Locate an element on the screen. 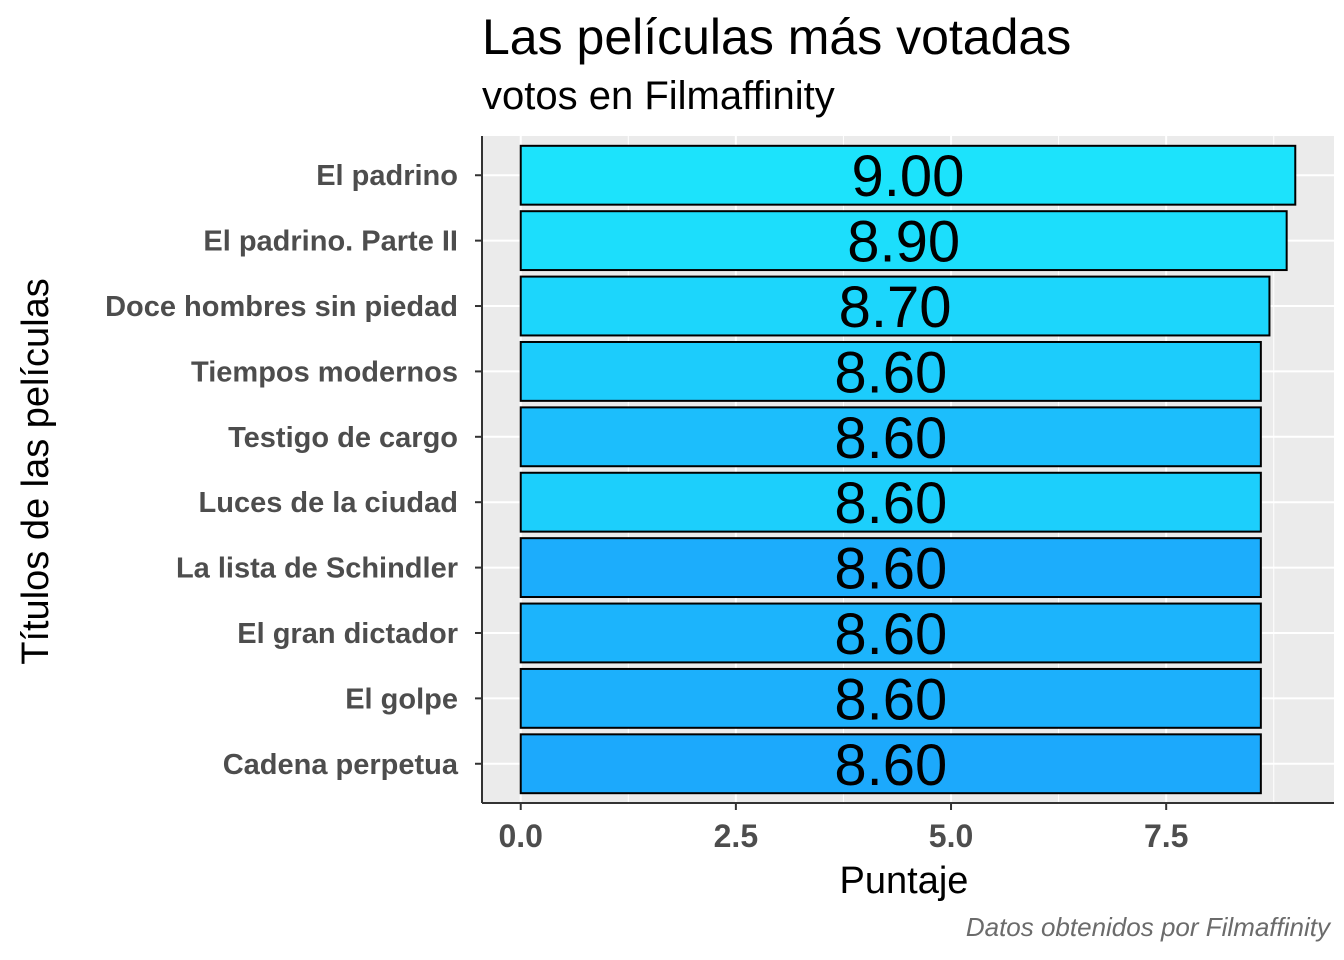 Image resolution: width=1344 pixels, height=960 pixels. y-tick-label: Testigo de cargo is located at coordinates (343, 438).